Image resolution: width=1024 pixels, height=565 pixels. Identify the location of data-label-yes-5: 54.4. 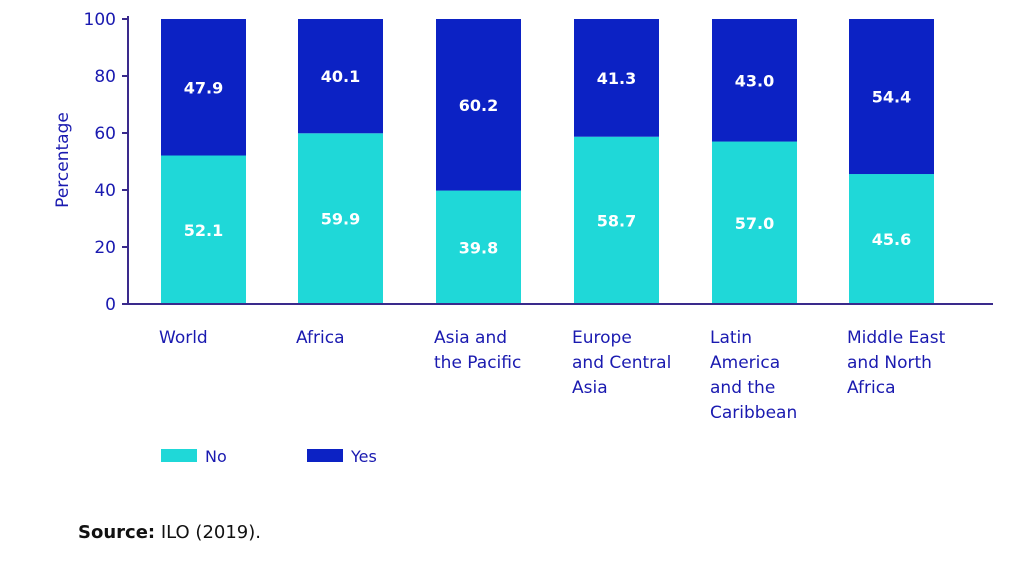
(891, 97).